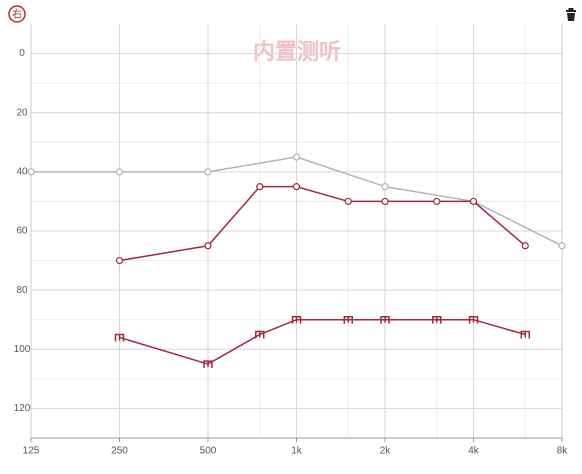  I want to click on y-tick-label: 20, so click(22, 112).